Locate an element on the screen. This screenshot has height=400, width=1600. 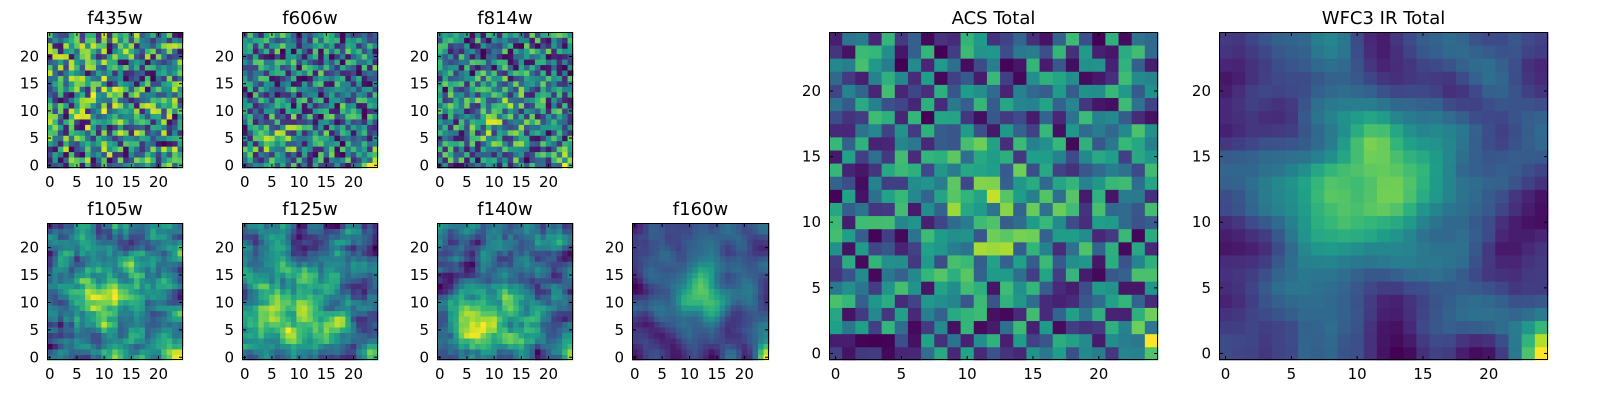
axes-frame is located at coordinates (700, 291).